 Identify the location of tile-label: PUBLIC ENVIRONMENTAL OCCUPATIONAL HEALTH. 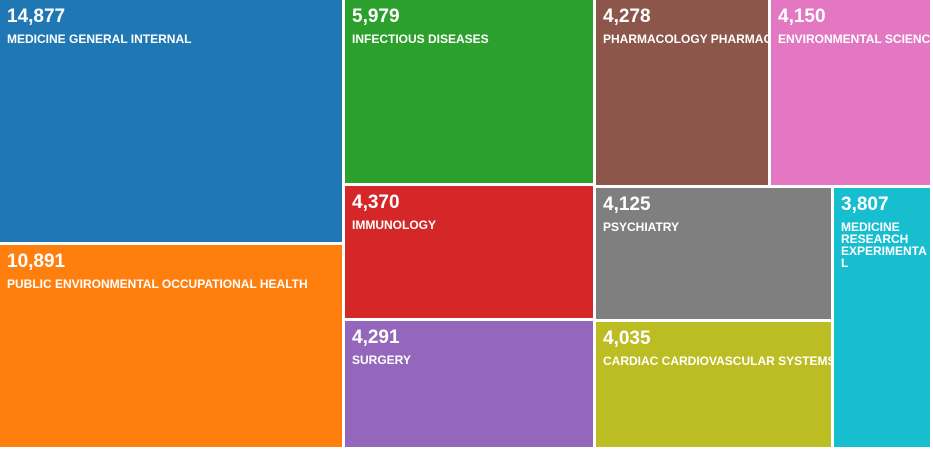
(157, 284).